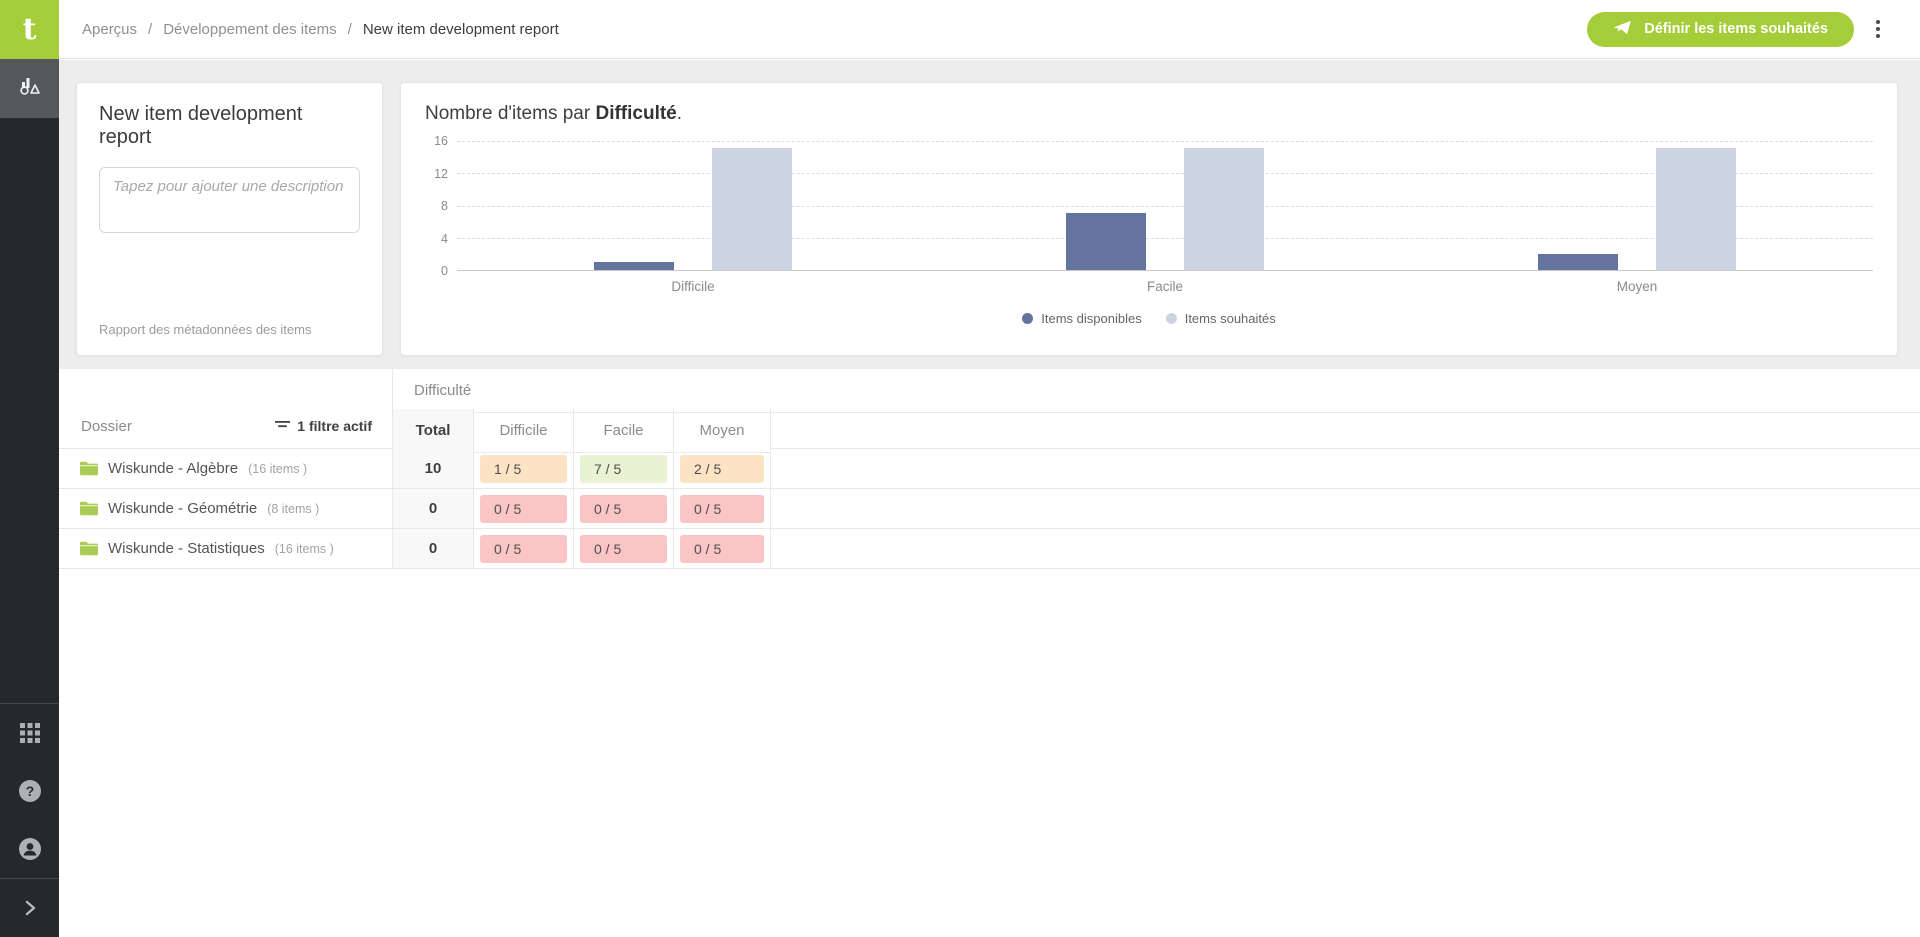 This screenshot has height=937, width=1920. What do you see at coordinates (444, 238) in the screenshot?
I see `y-tick-label: 4` at bounding box center [444, 238].